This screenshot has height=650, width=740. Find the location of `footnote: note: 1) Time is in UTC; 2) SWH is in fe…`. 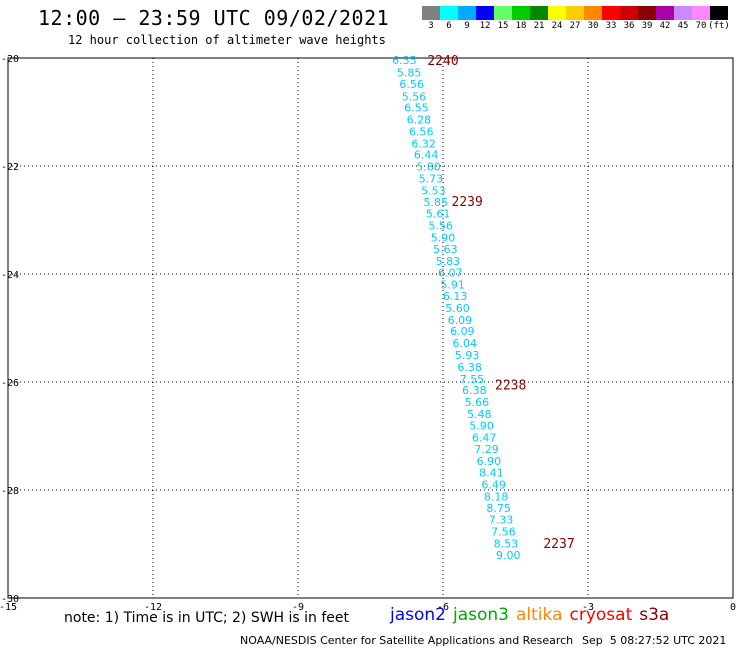

footnote: note: 1) Time is in UTC; 2) SWH is in fe… is located at coordinates (207, 618).